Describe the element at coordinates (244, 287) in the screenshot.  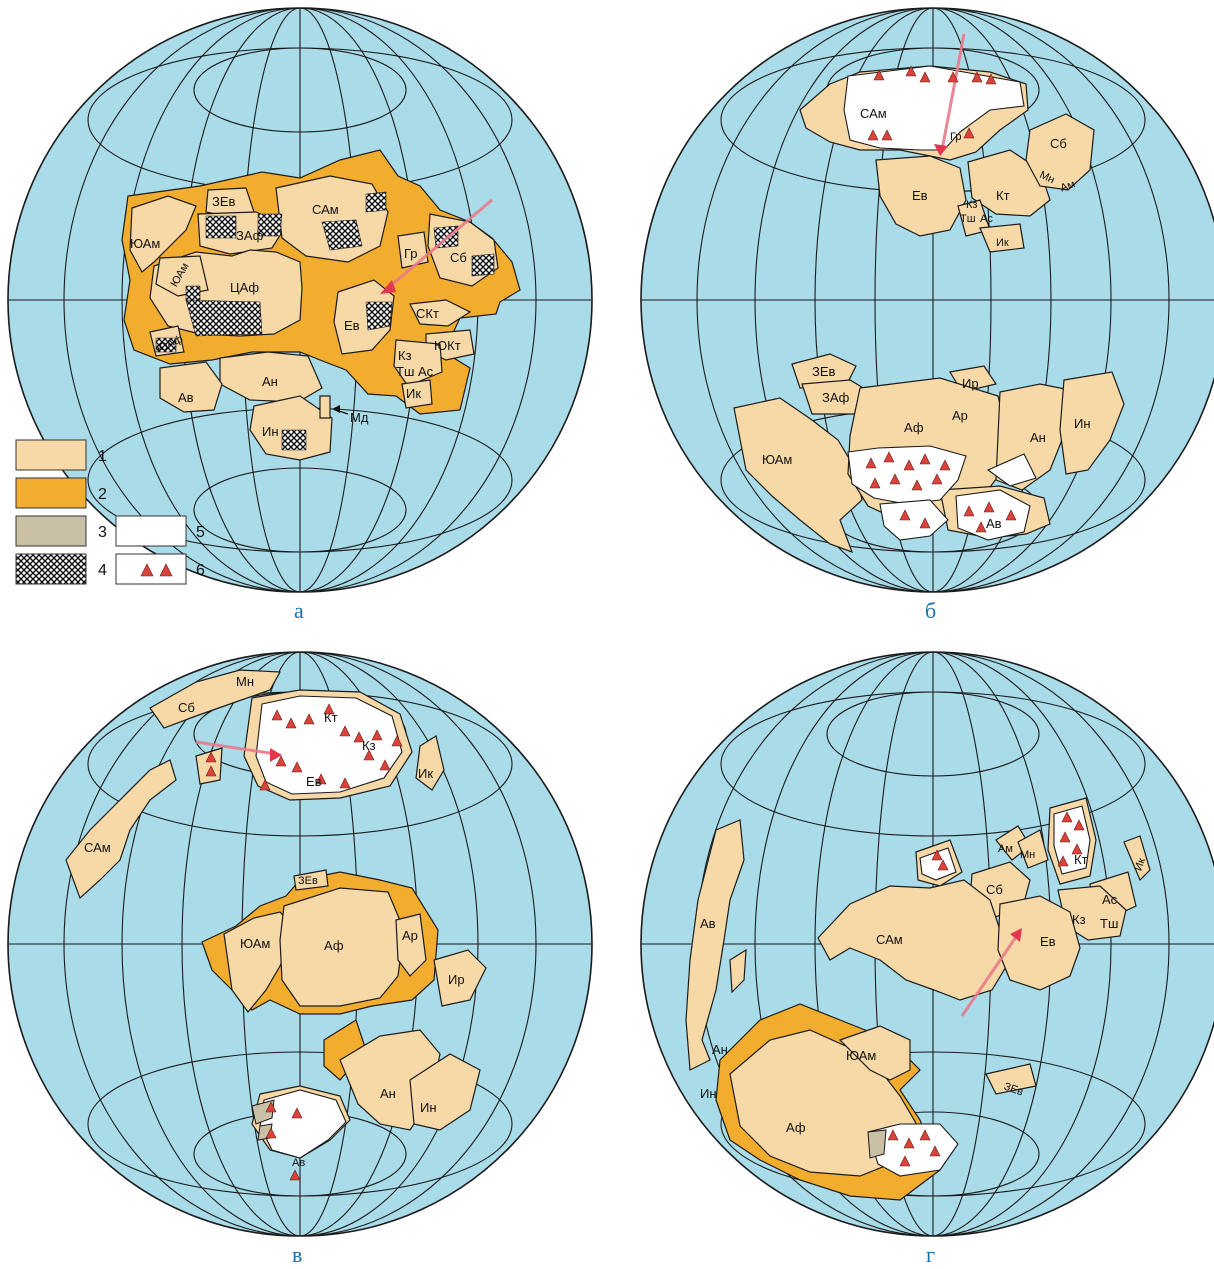
I see `label-tsaf: ЦАф` at that location.